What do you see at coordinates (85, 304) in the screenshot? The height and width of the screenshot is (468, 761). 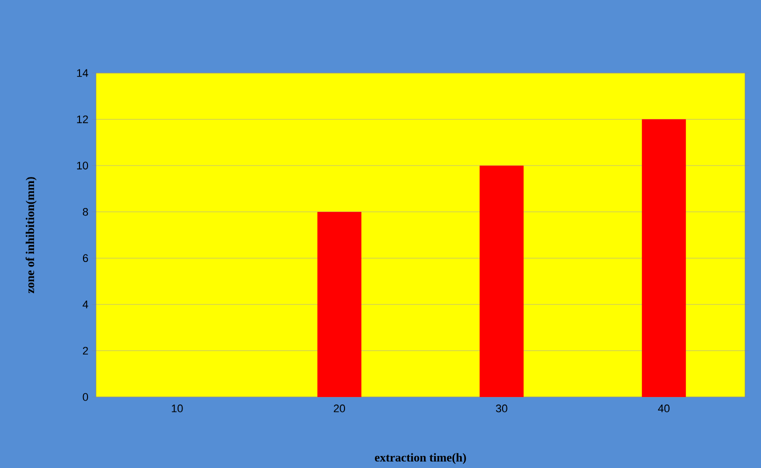 I see `y-tick-label: 4` at bounding box center [85, 304].